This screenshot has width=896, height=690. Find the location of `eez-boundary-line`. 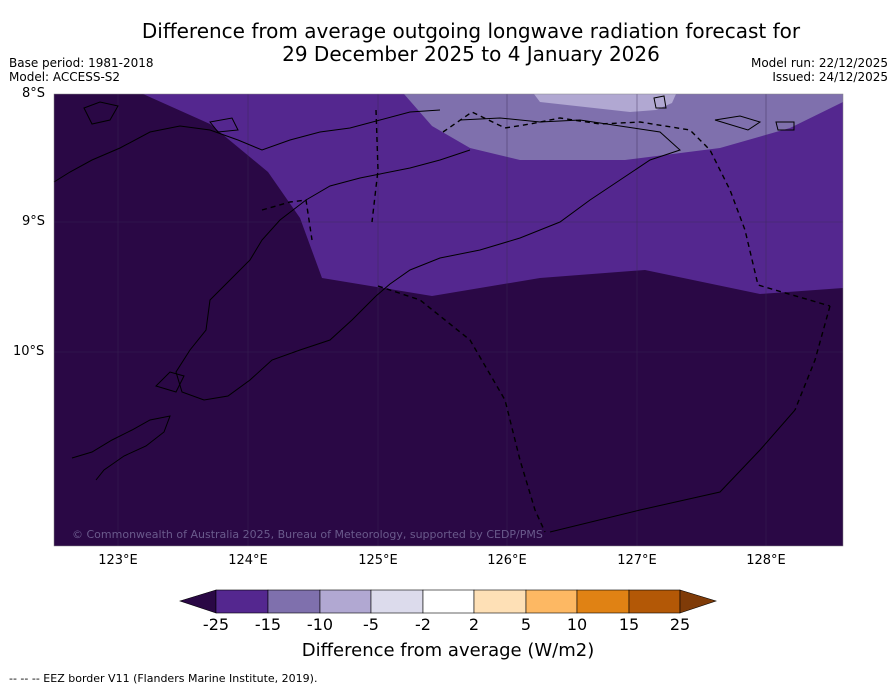

eez-boundary-line is located at coordinates (672, 471).